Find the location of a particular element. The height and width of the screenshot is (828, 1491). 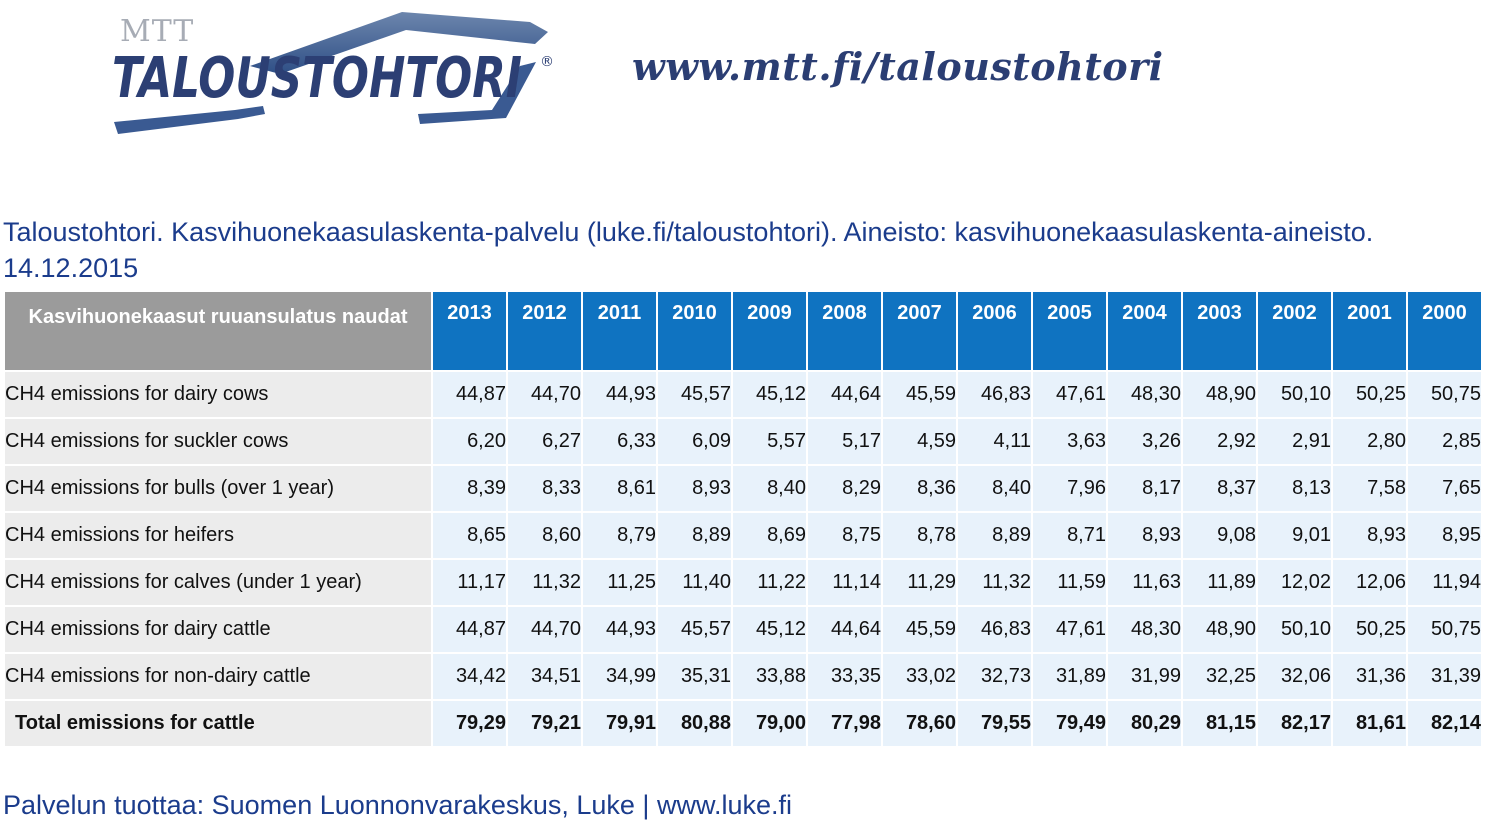

value-cell: 6,27 is located at coordinates (544, 441).